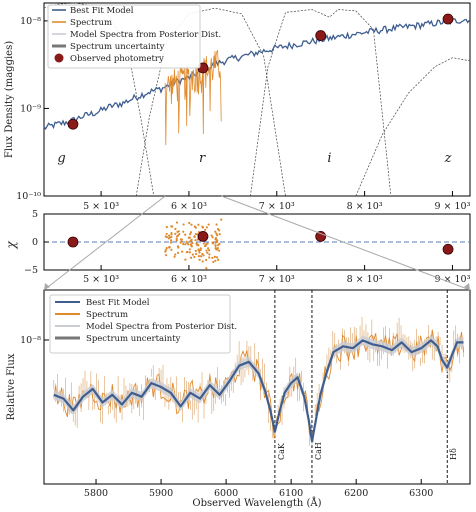 The image size is (476, 512). What do you see at coordinates (329, 158) in the screenshot?
I see `band-label-i: i` at bounding box center [329, 158].